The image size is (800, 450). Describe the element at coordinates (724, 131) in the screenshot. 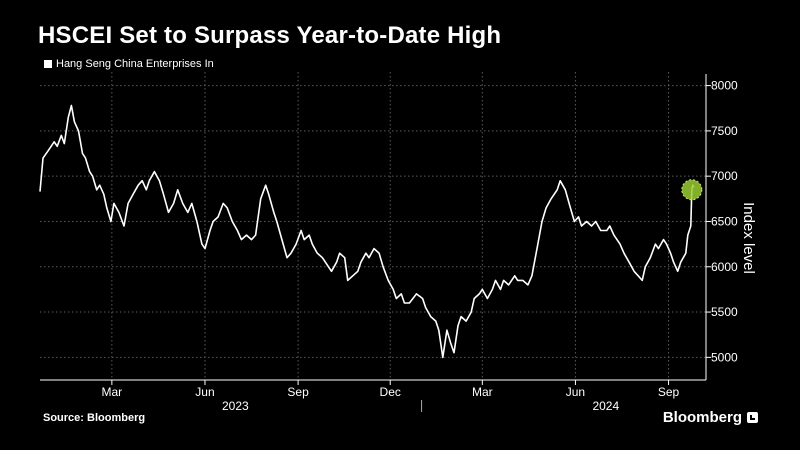

I see `y-tick-label: 7500` at that location.